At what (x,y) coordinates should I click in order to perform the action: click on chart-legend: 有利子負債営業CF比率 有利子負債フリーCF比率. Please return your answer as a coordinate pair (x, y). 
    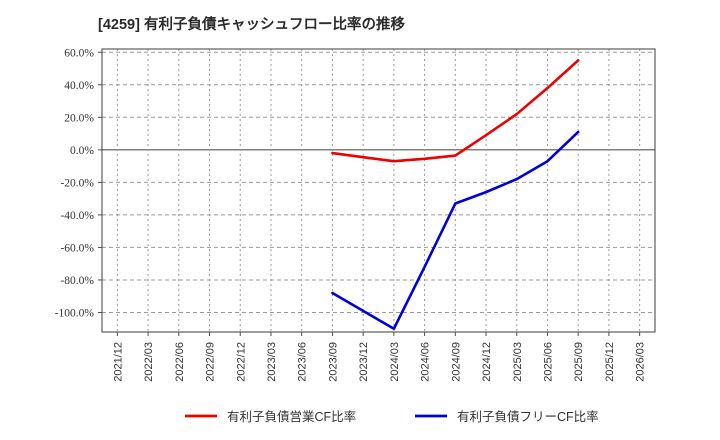
    Looking at the image, I should click on (392, 416).